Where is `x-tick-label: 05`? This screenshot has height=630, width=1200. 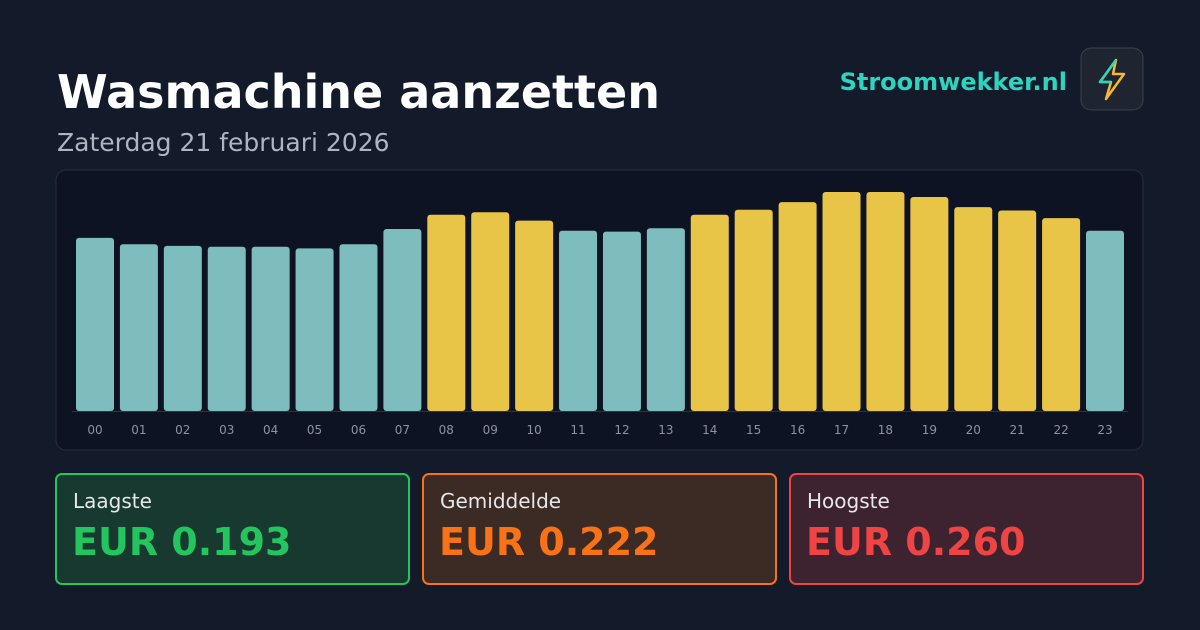 x-tick-label: 05 is located at coordinates (314, 430).